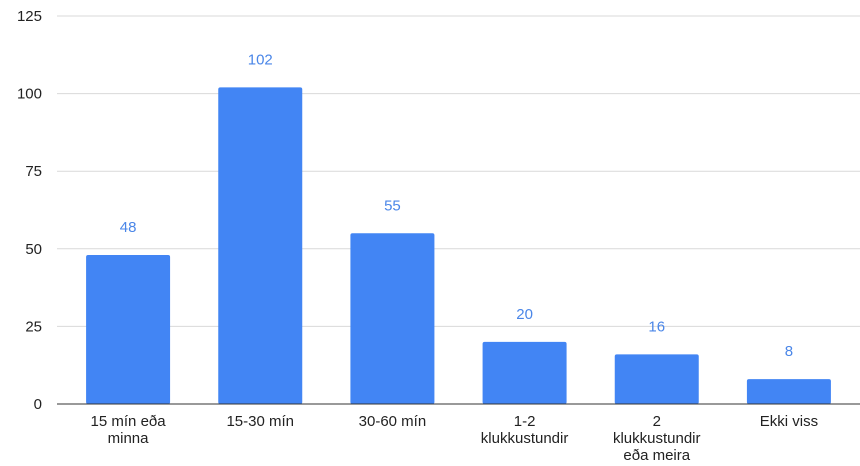  I want to click on x-category-label: 15-30 mín, so click(260, 421).